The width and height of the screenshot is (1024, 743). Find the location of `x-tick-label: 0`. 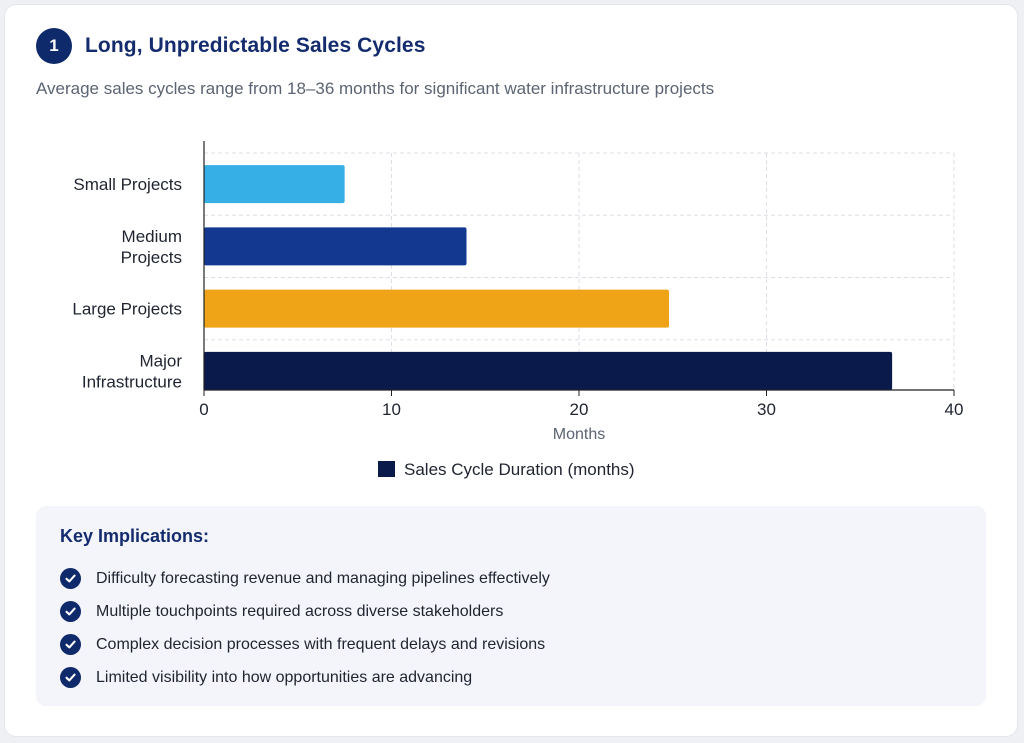

x-tick-label: 0 is located at coordinates (203, 409).